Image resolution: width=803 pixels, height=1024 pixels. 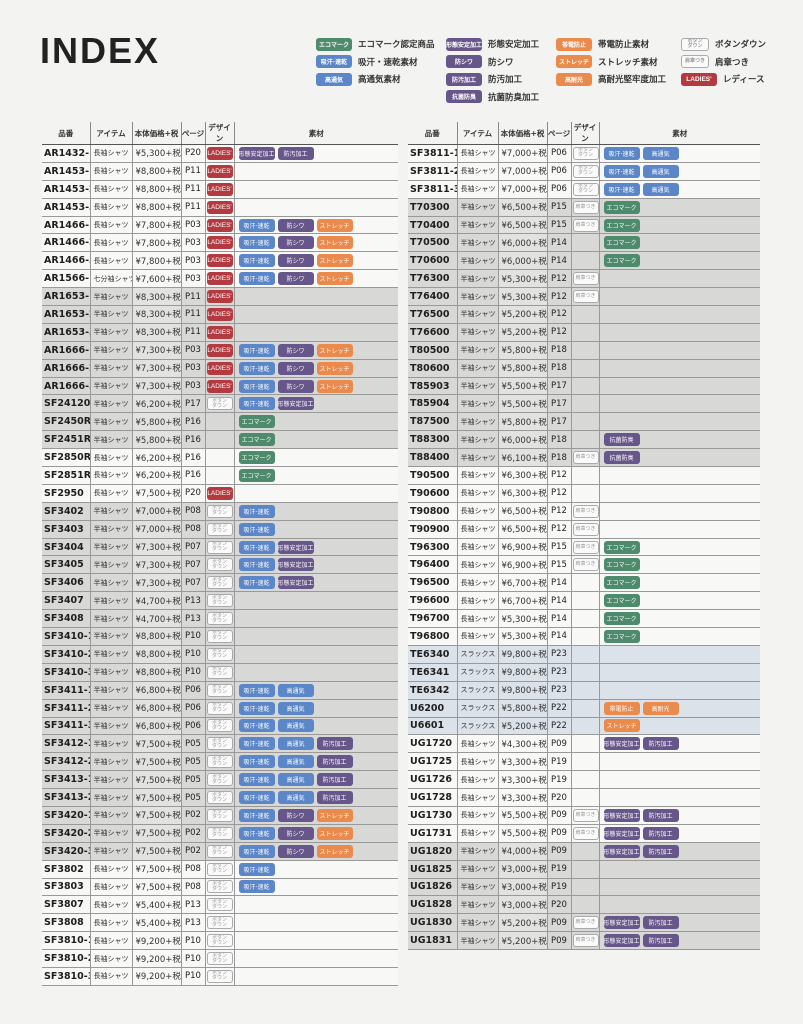 What do you see at coordinates (66, 726) in the screenshot?
I see `product-code: SF3411-3` at bounding box center [66, 726].